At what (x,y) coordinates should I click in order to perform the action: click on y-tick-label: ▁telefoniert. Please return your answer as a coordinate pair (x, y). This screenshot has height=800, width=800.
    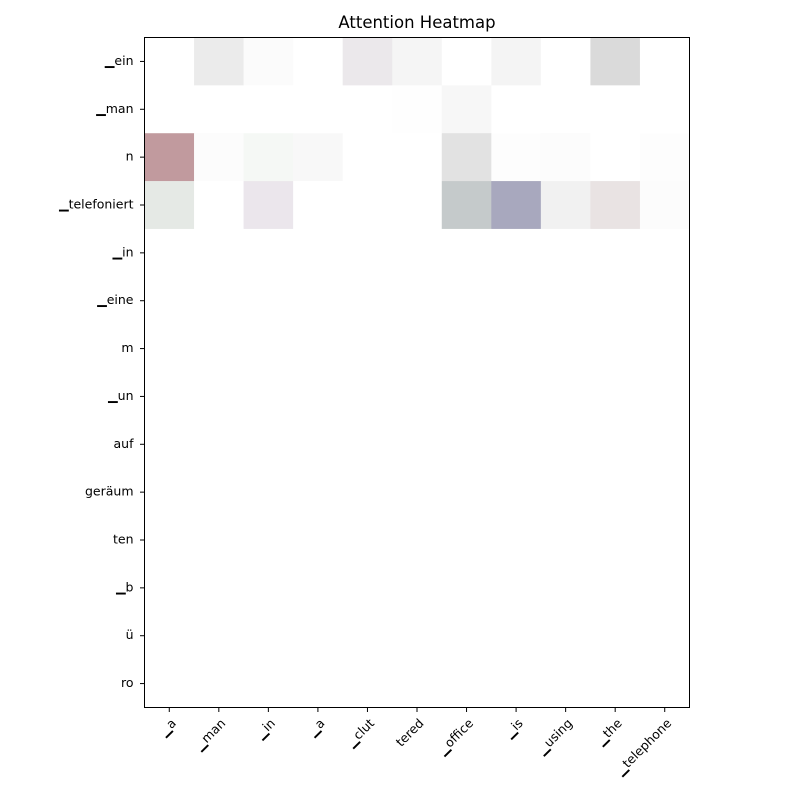
    Looking at the image, I should click on (96, 205).